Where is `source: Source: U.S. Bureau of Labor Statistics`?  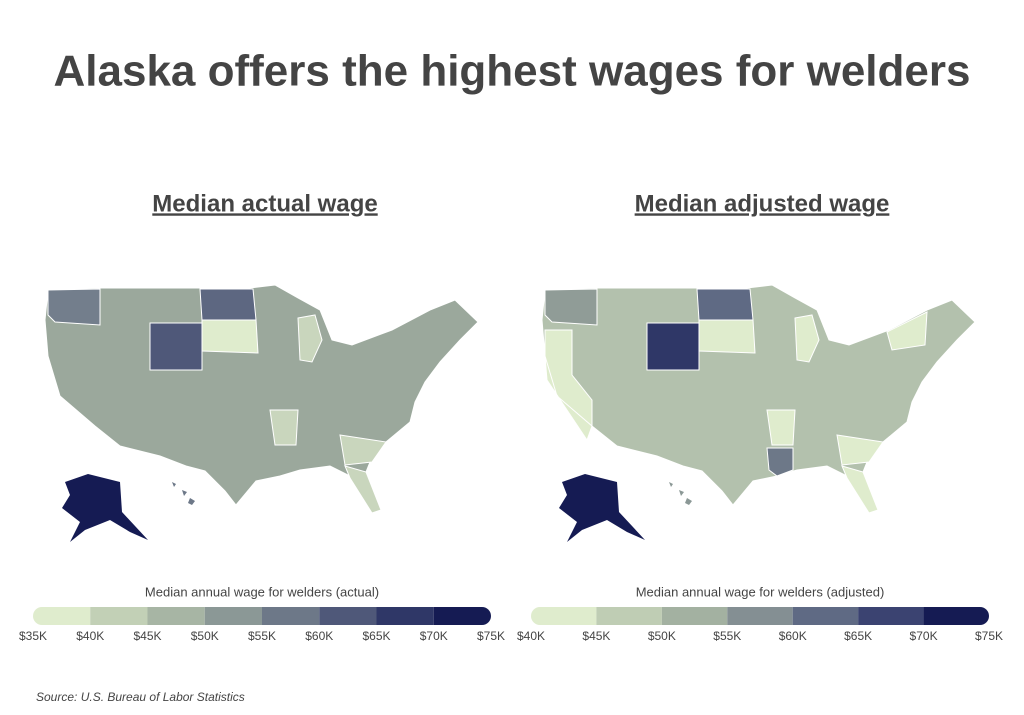 source: Source: U.S. Bureau of Labor Statistics is located at coordinates (140, 697).